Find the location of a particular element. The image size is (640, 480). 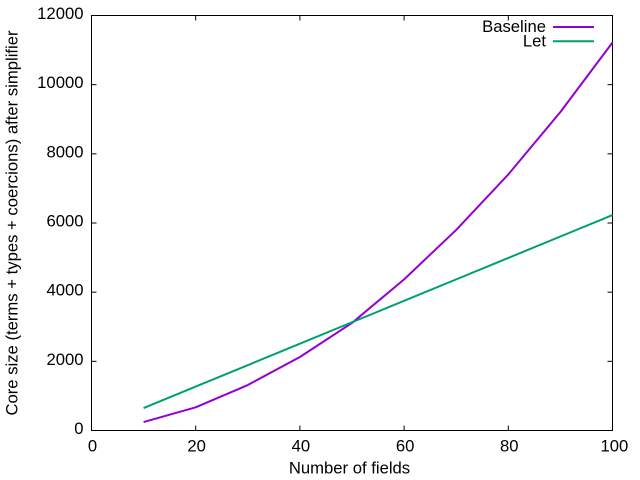

svg-text: 4000 is located at coordinates (64, 290).